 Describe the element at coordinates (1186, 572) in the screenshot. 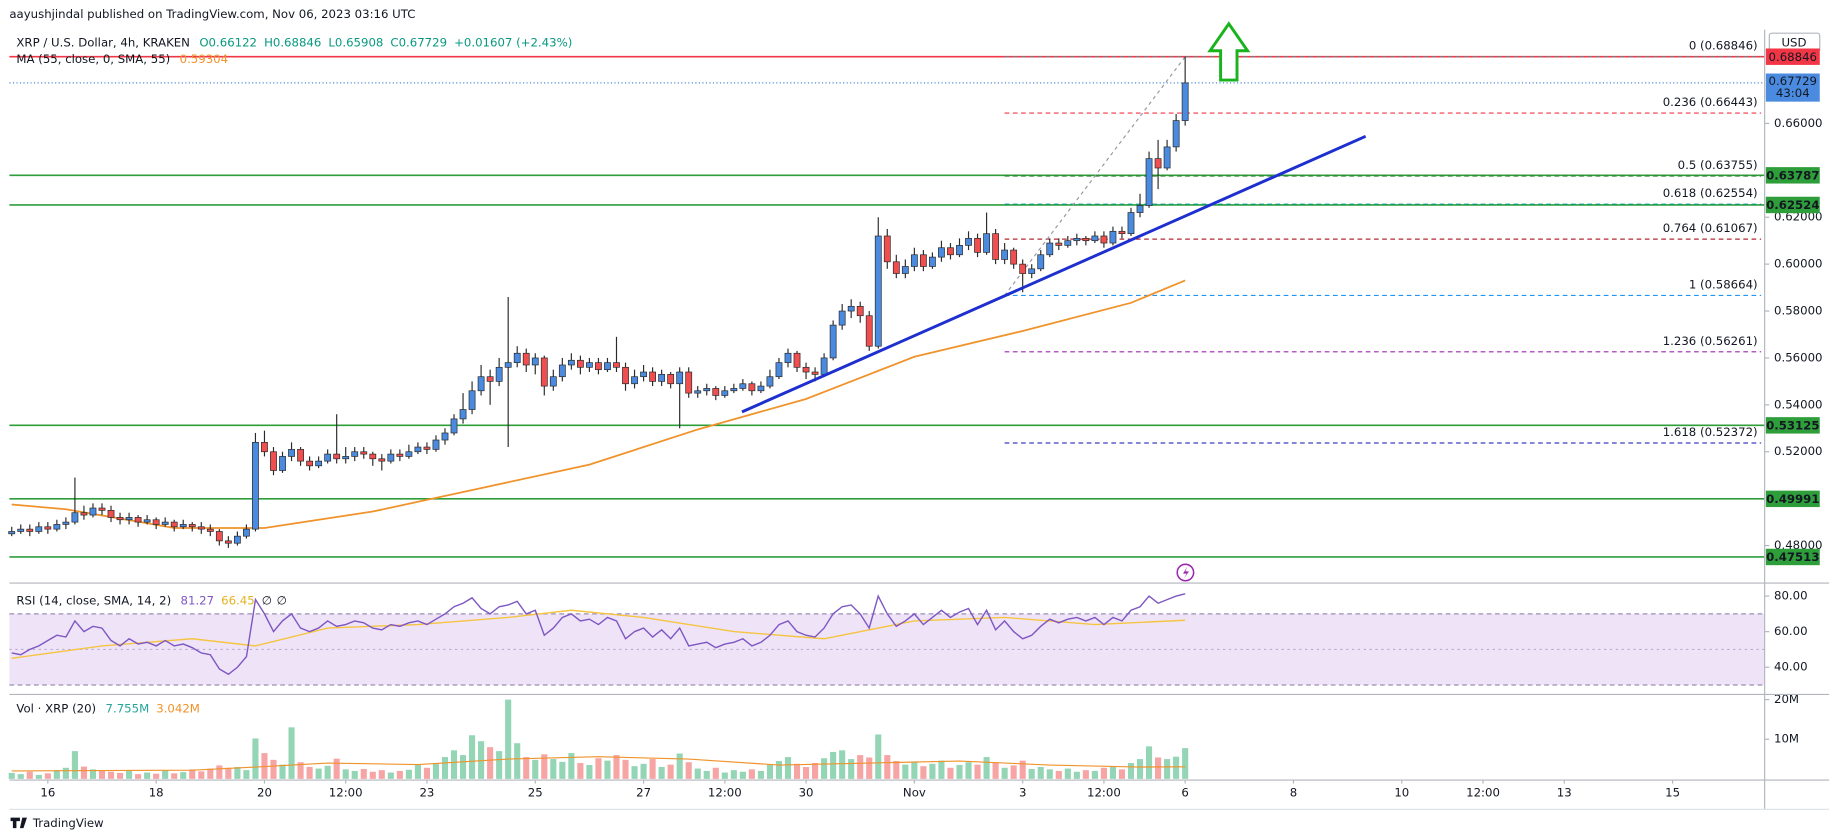

I see `alert-bolt` at that location.